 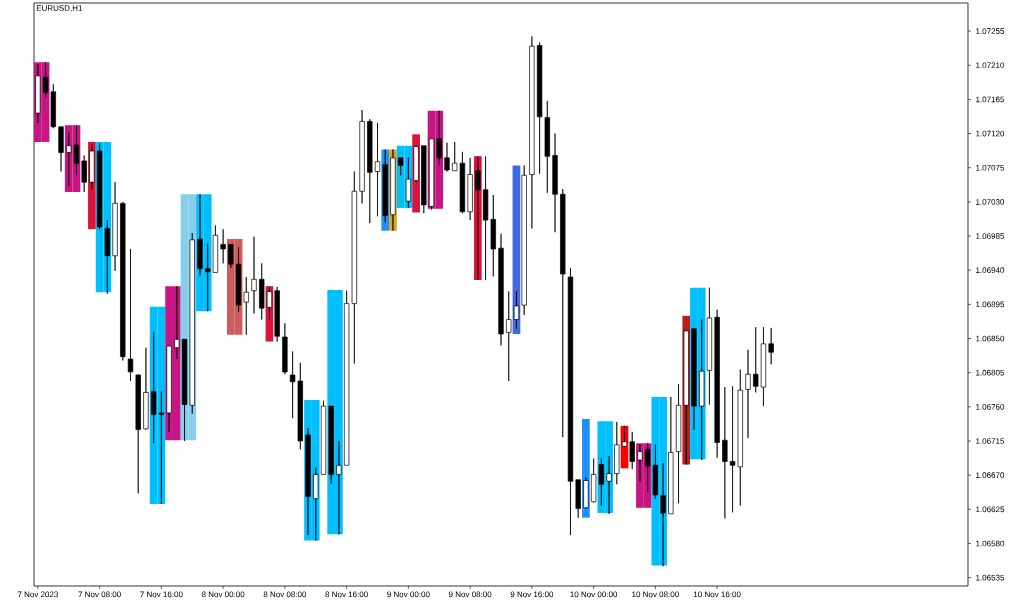 I want to click on y-tick-label: 1.07255, so click(x=990, y=31).